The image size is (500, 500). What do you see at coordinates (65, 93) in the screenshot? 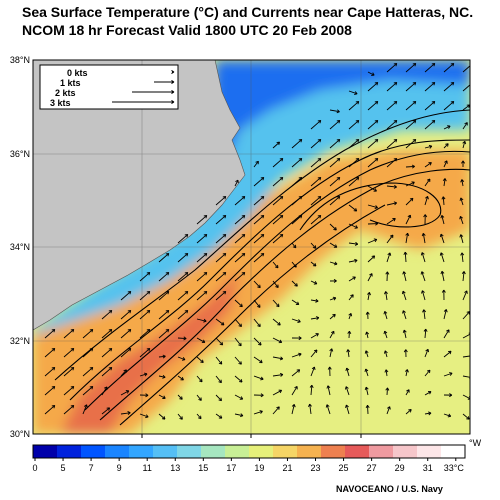
I see `legend-label-2-kts: 2 kts` at bounding box center [65, 93].